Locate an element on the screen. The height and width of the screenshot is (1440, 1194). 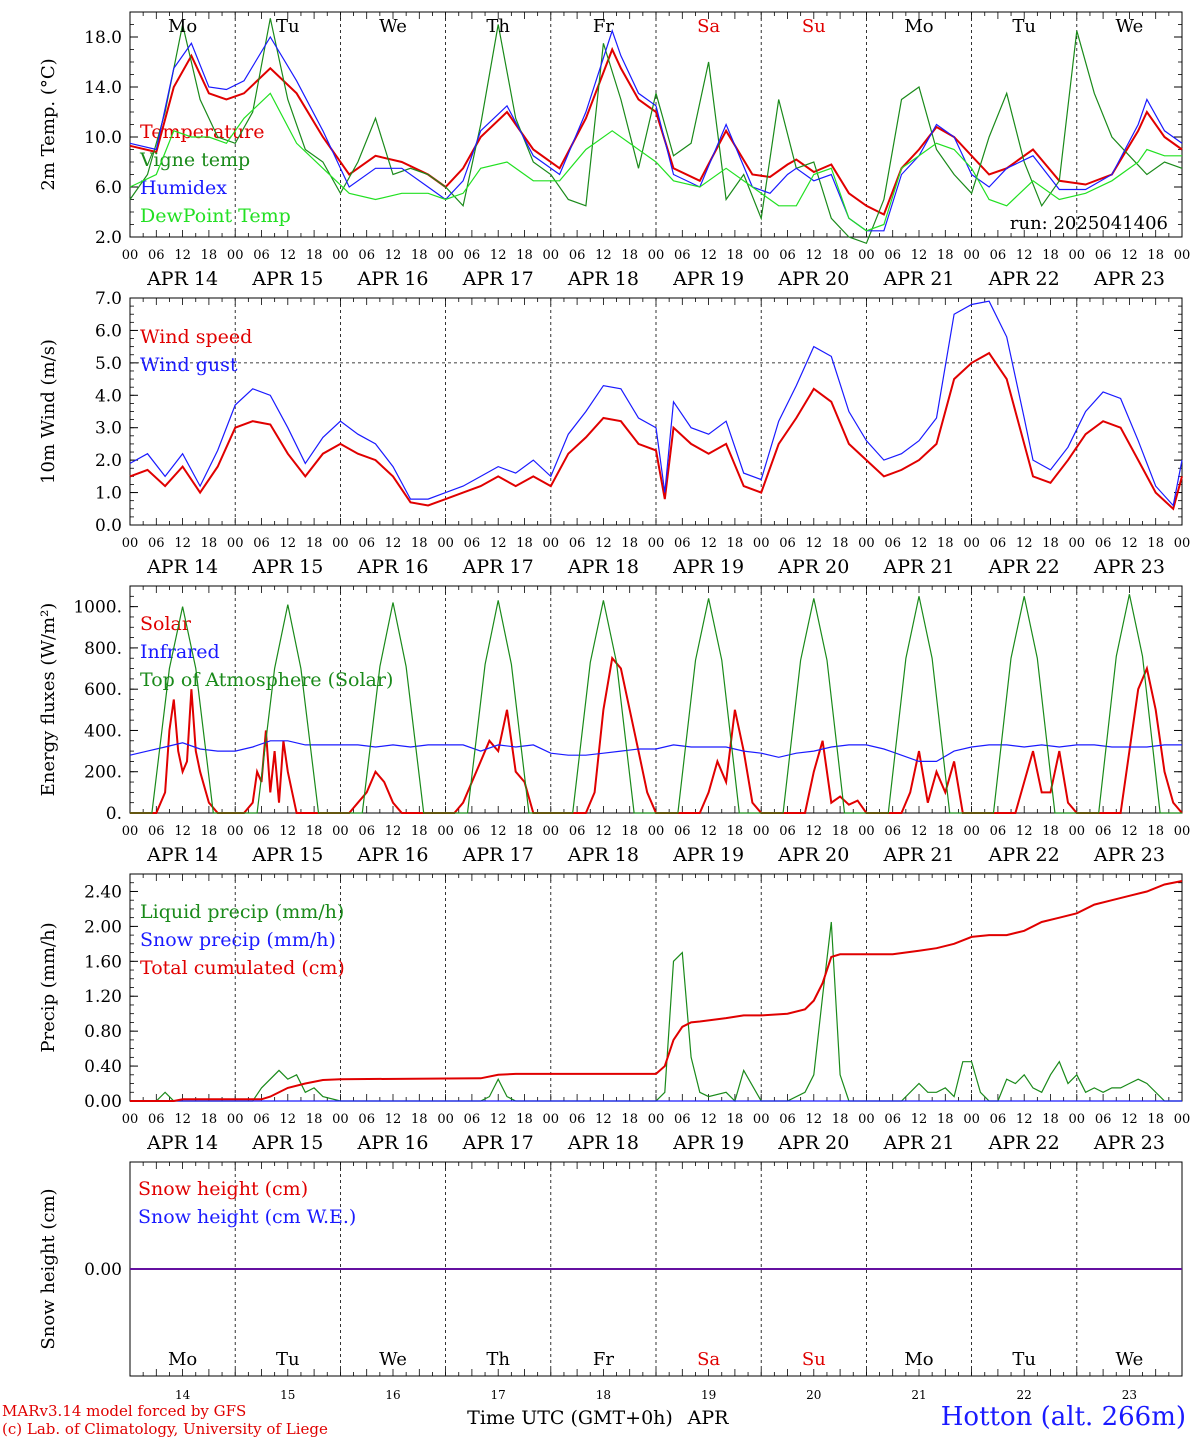
y-tick-label: 4.0 is located at coordinates (108, 396).